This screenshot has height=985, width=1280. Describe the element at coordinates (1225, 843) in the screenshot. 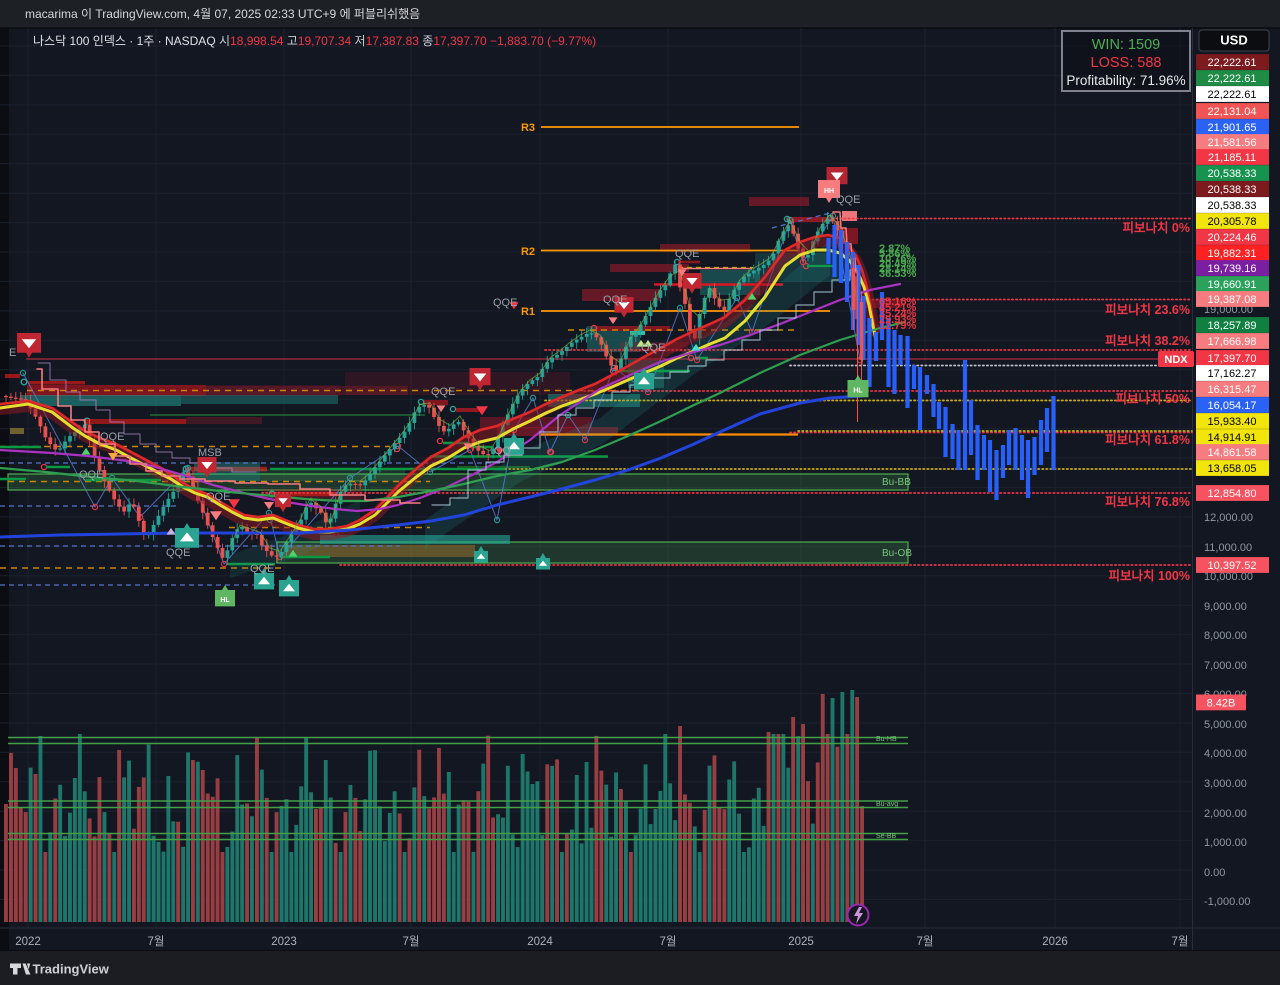

I see `svg-text: 1,000.00` at that location.